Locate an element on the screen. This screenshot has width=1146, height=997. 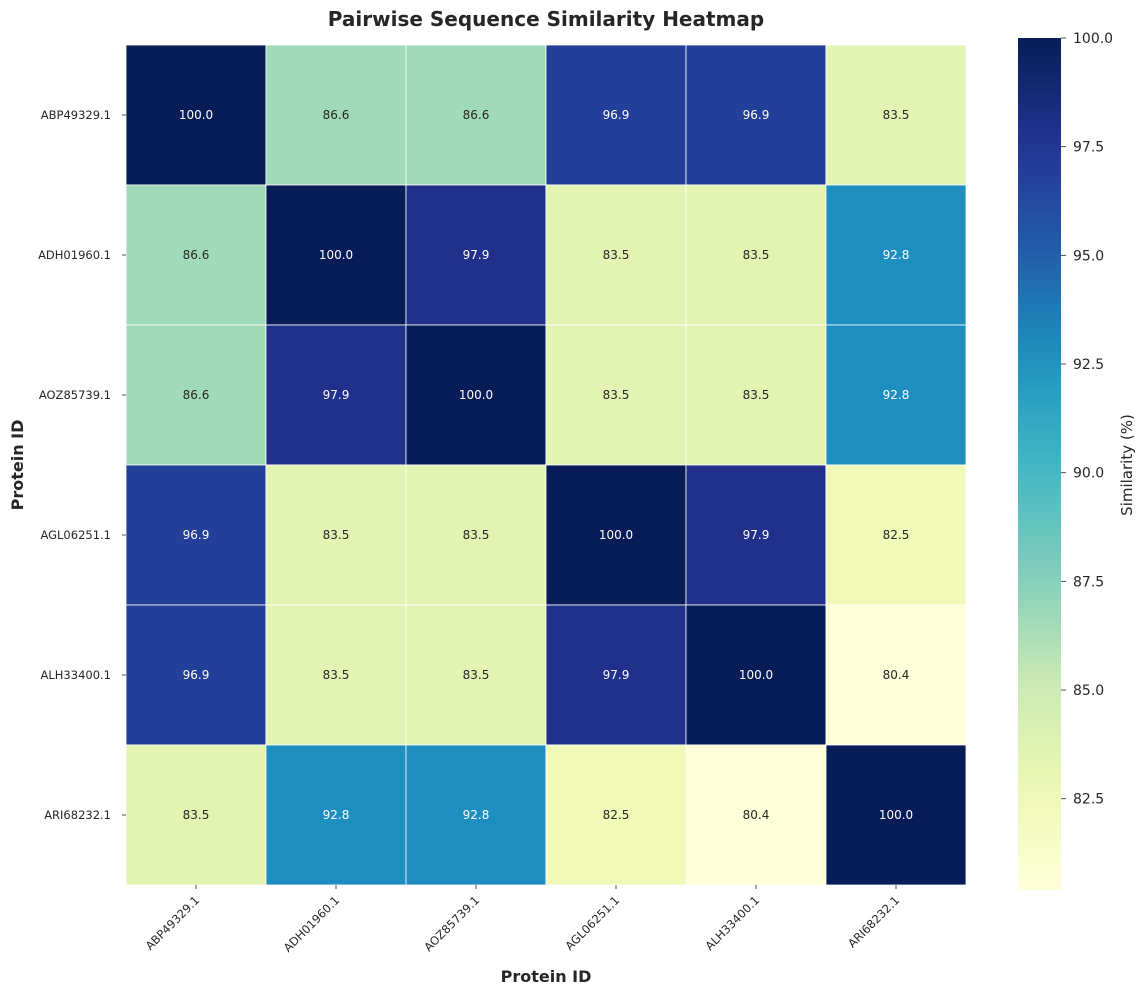
colorbar-tick-label: 97.5 is located at coordinates (1088, 148).